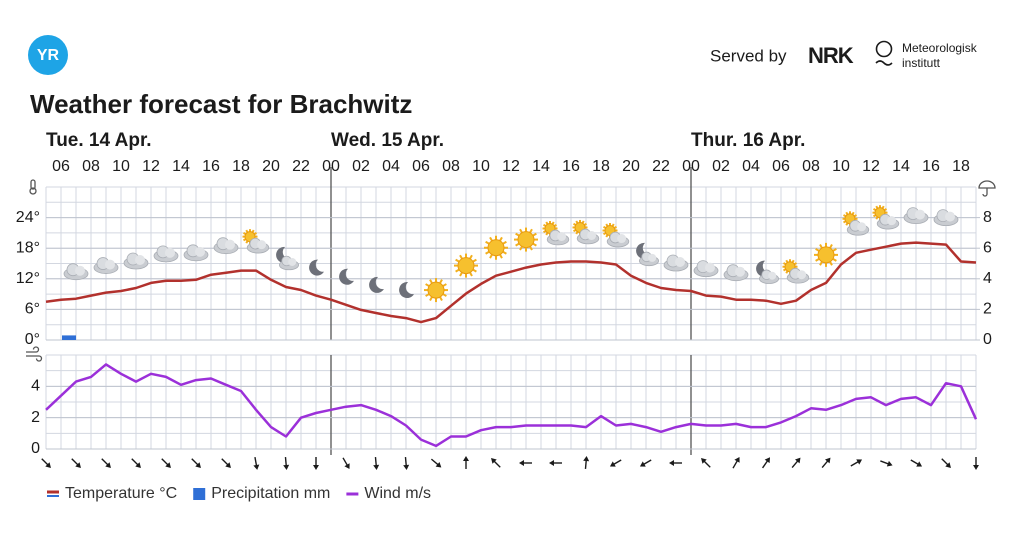  Describe the element at coordinates (601, 166) in the screenshot. I see `x-tick-label: 18` at that location.